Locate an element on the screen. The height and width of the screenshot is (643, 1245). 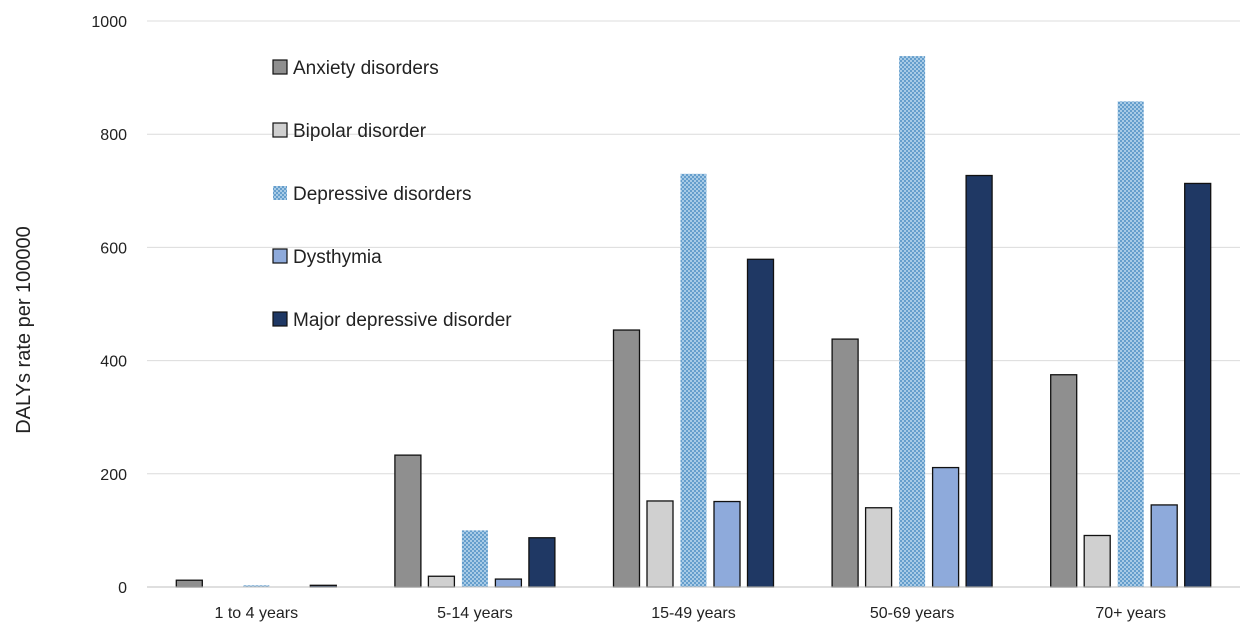
legend-swatch-anxiety-disorders is located at coordinates (280, 67).